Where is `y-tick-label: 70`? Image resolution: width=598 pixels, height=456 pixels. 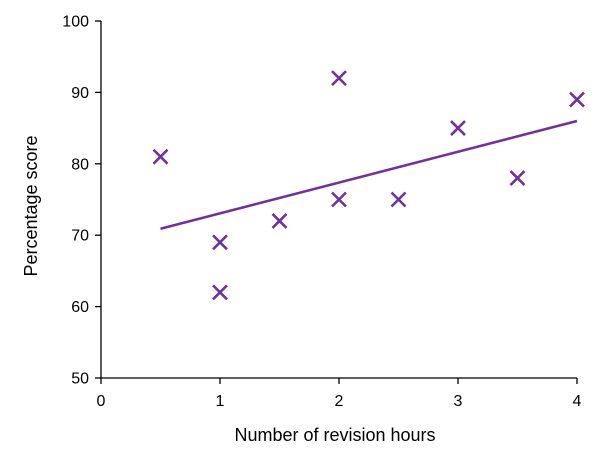 y-tick-label: 70 is located at coordinates (80, 236).